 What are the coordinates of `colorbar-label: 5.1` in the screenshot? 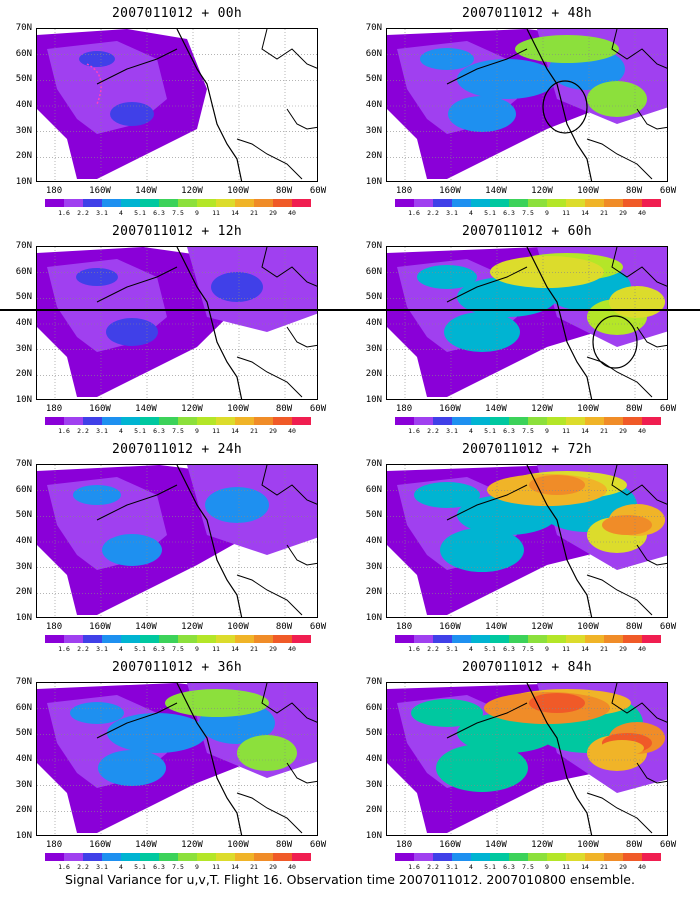 It's located at (490, 649).